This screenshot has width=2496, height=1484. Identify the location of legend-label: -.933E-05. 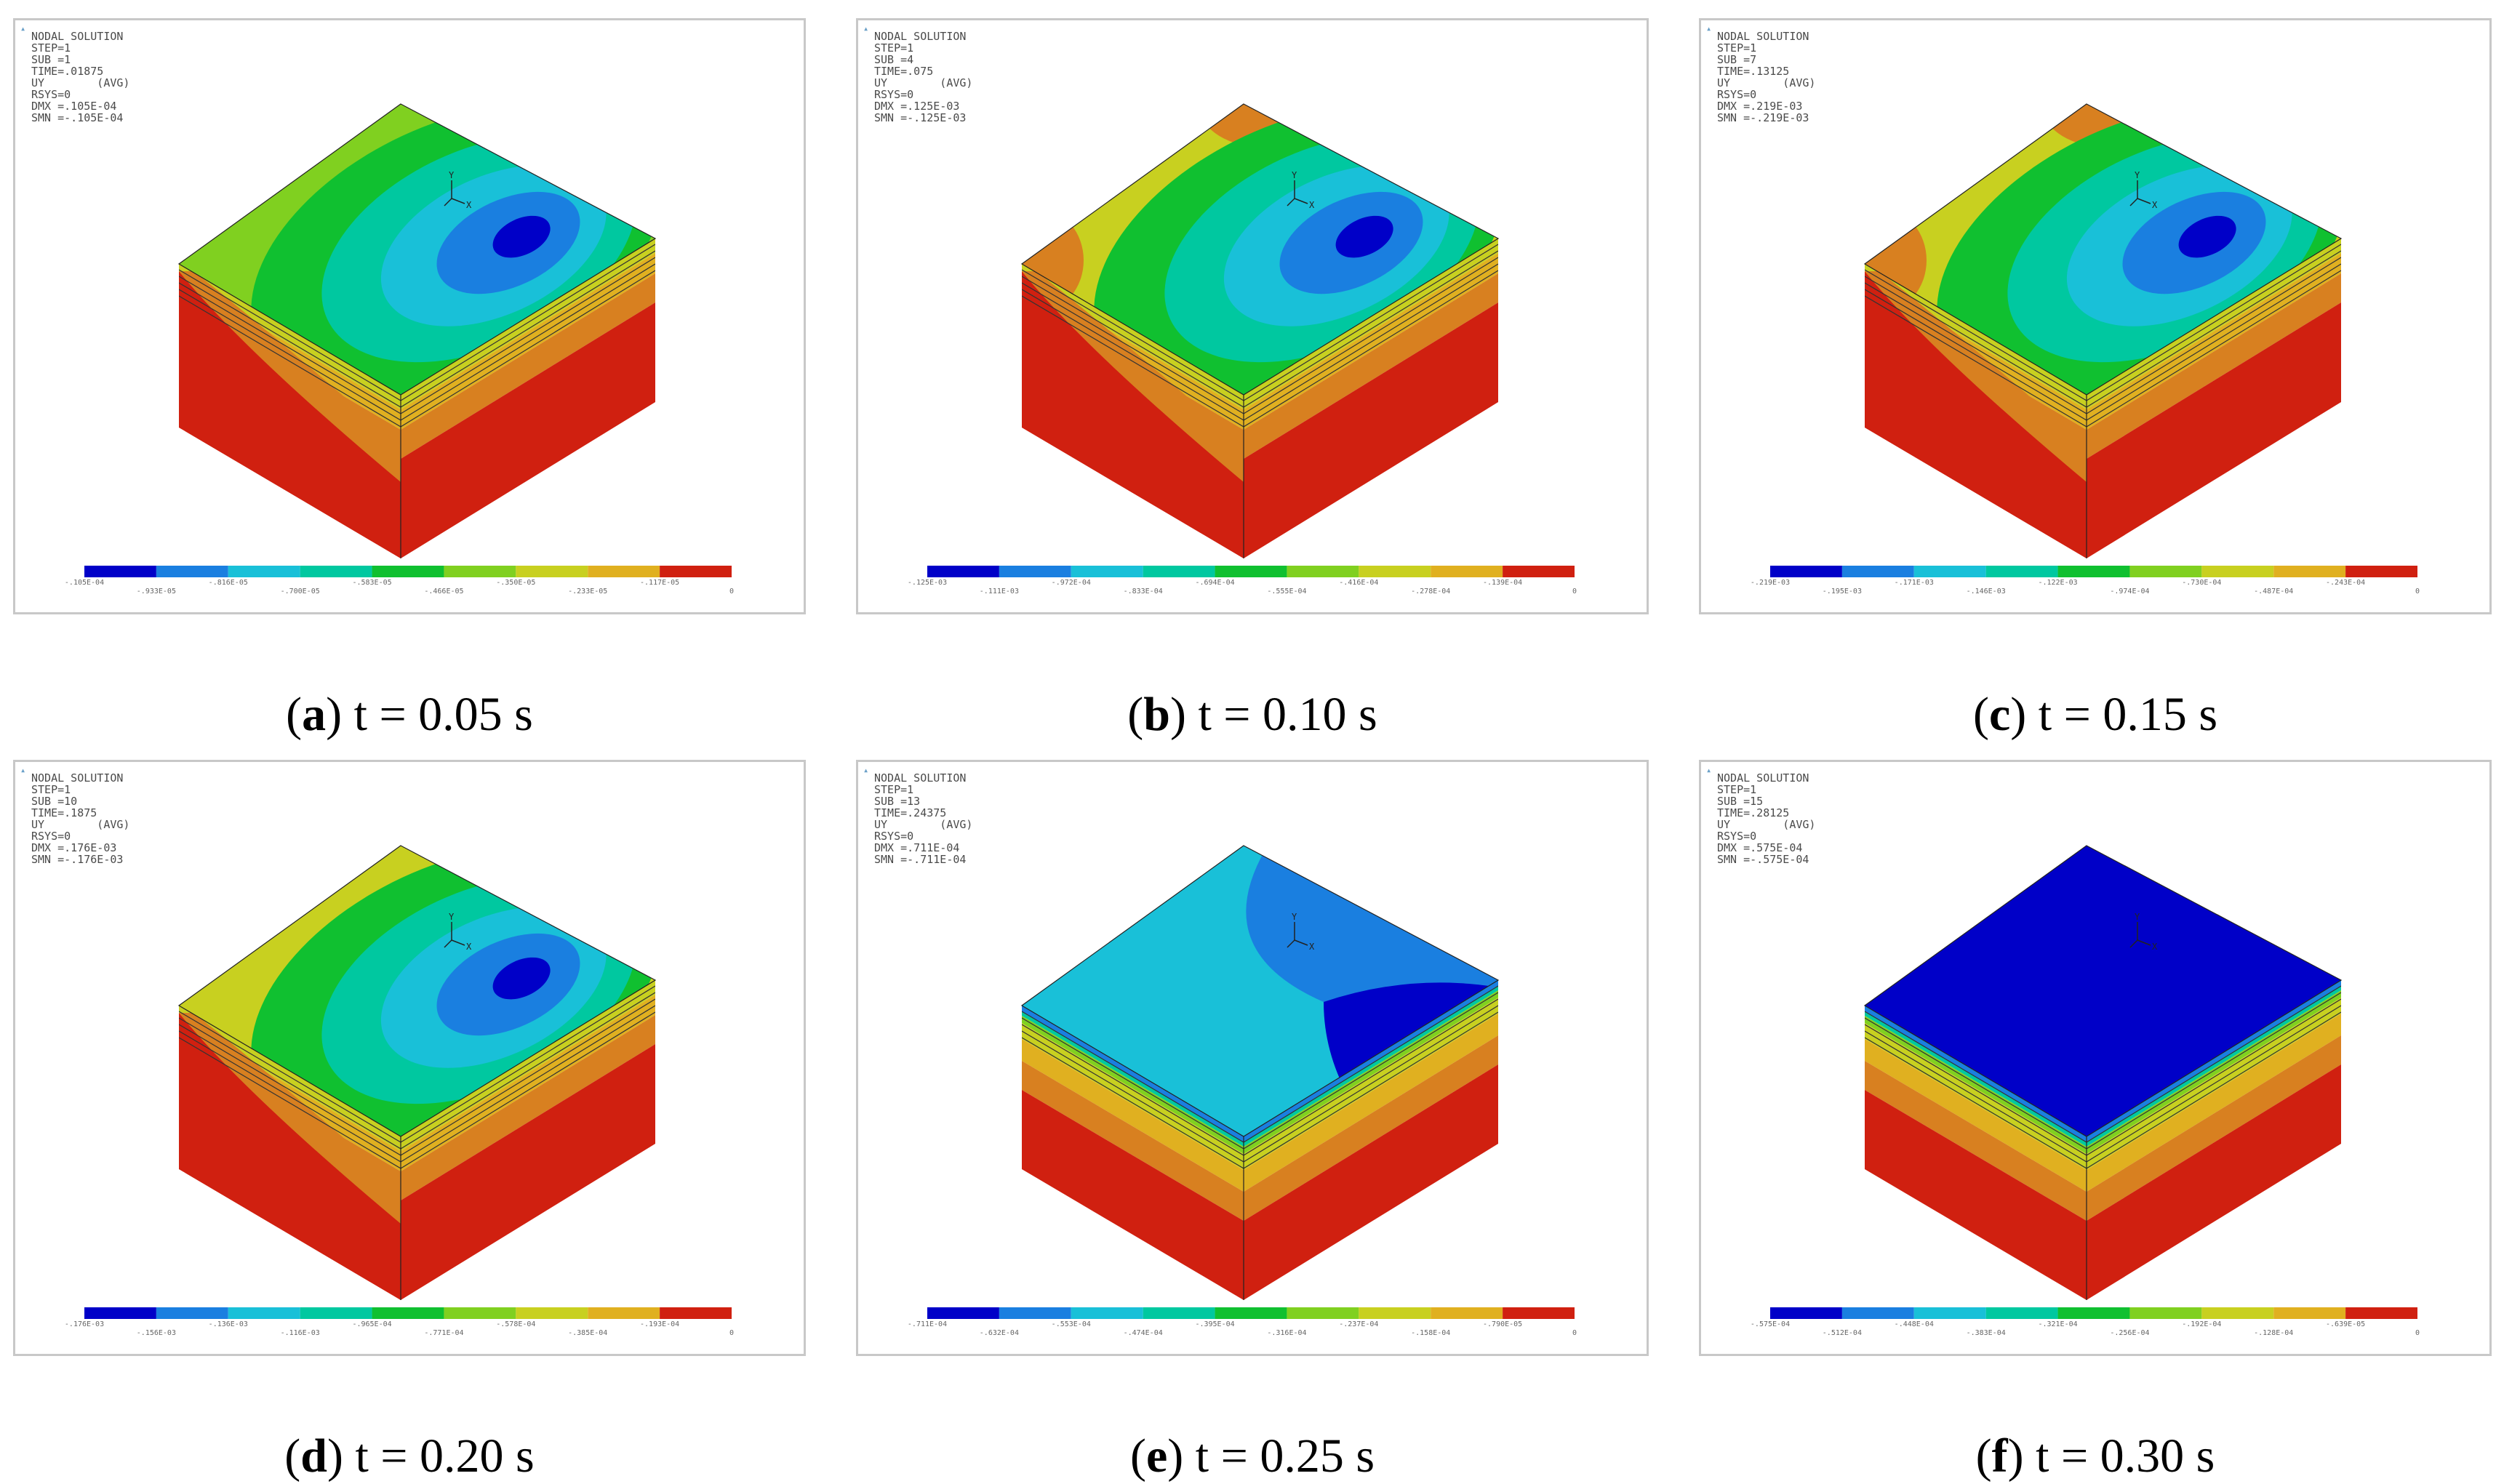
(156, 591).